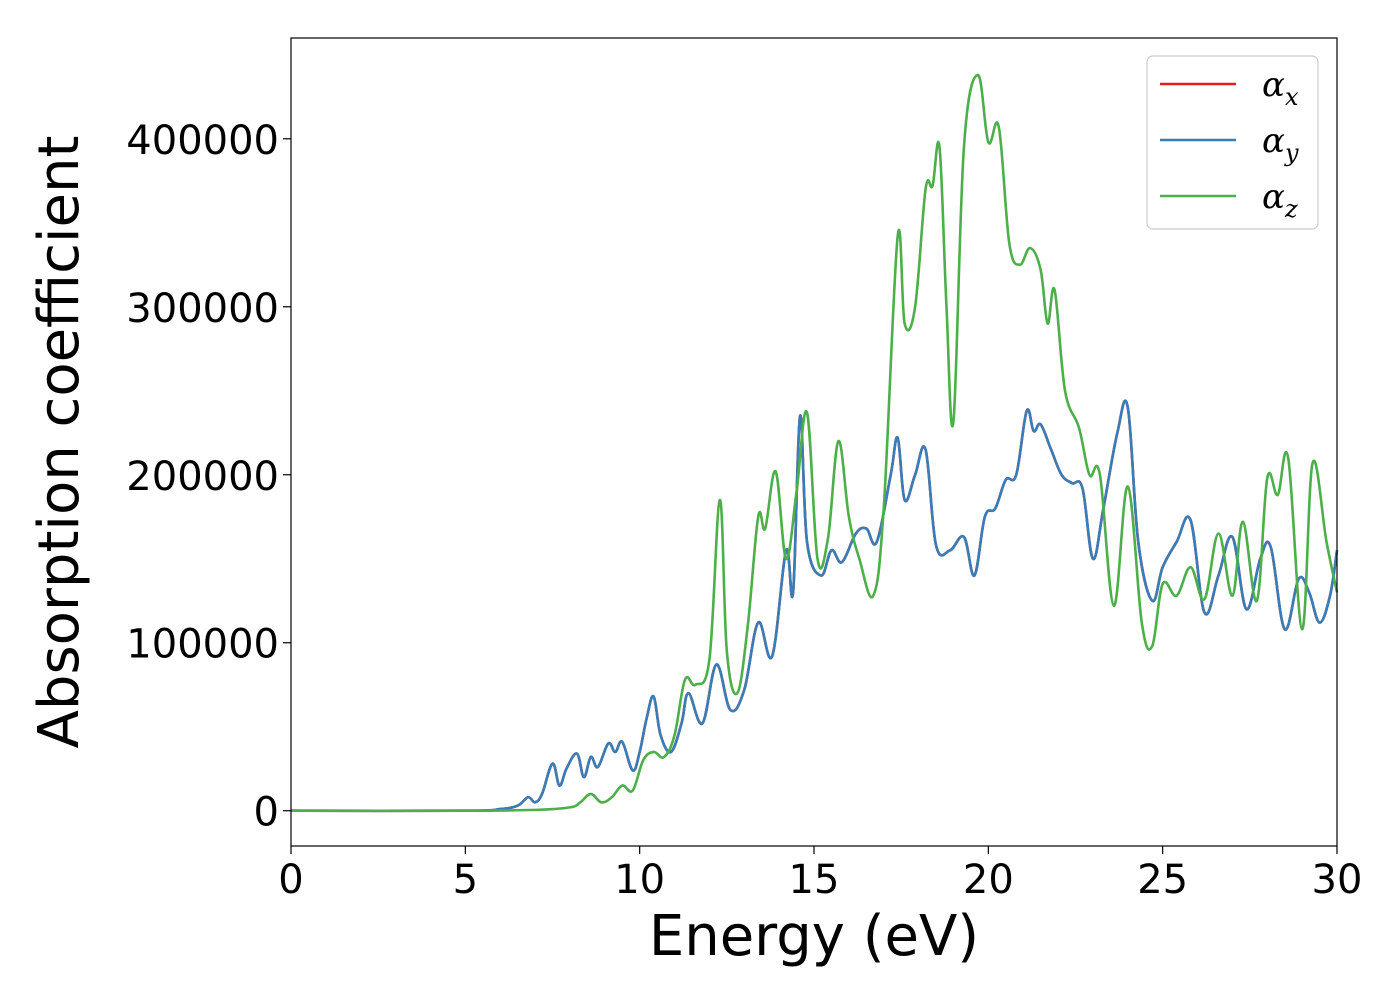 The width and height of the screenshot is (1400, 1000). Describe the element at coordinates (266, 813) in the screenshot. I see `y-tick-label: 0` at that location.